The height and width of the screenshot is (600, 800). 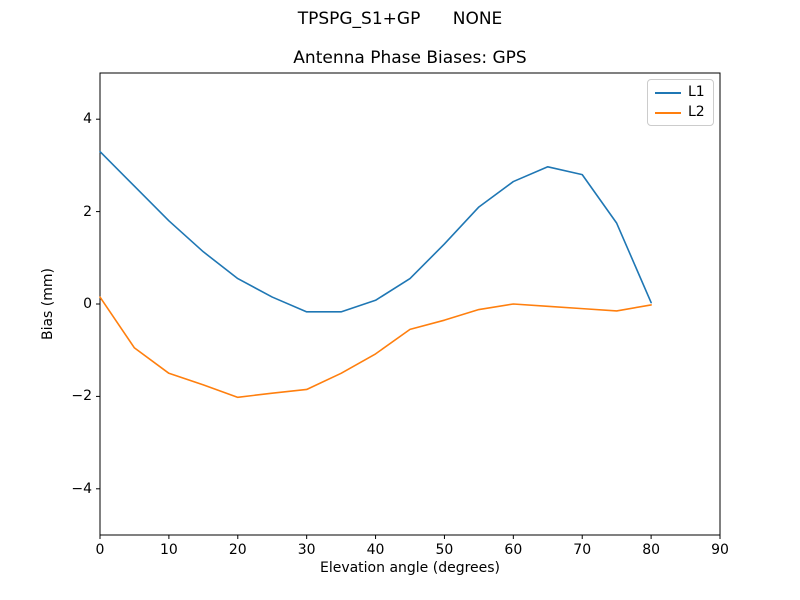 I want to click on x-tick-label: 70, so click(x=582, y=550).